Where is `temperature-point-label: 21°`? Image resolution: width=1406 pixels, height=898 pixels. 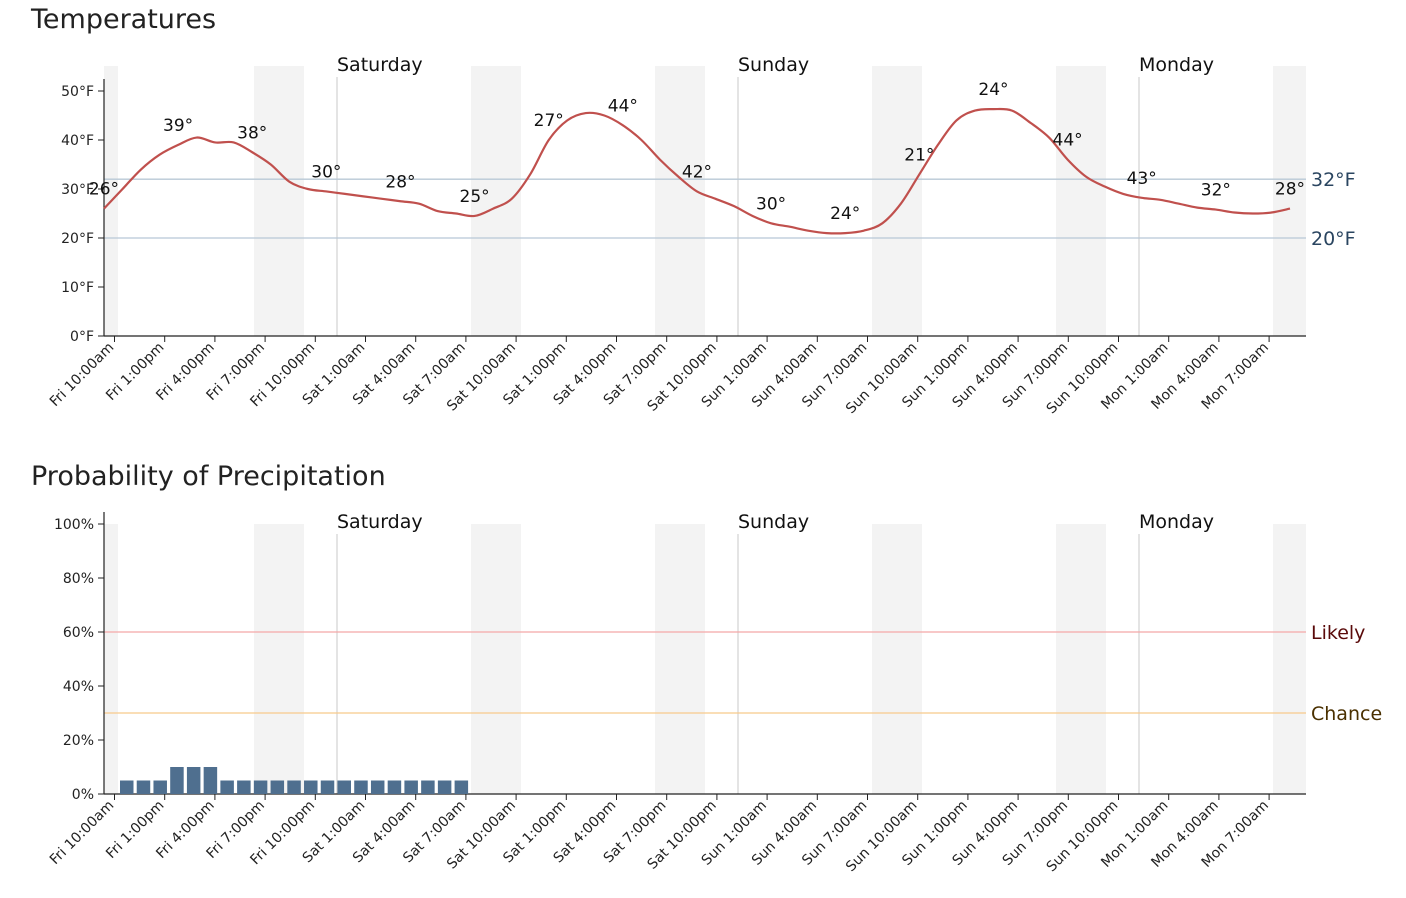 temperature-point-label: 21° is located at coordinates (919, 155).